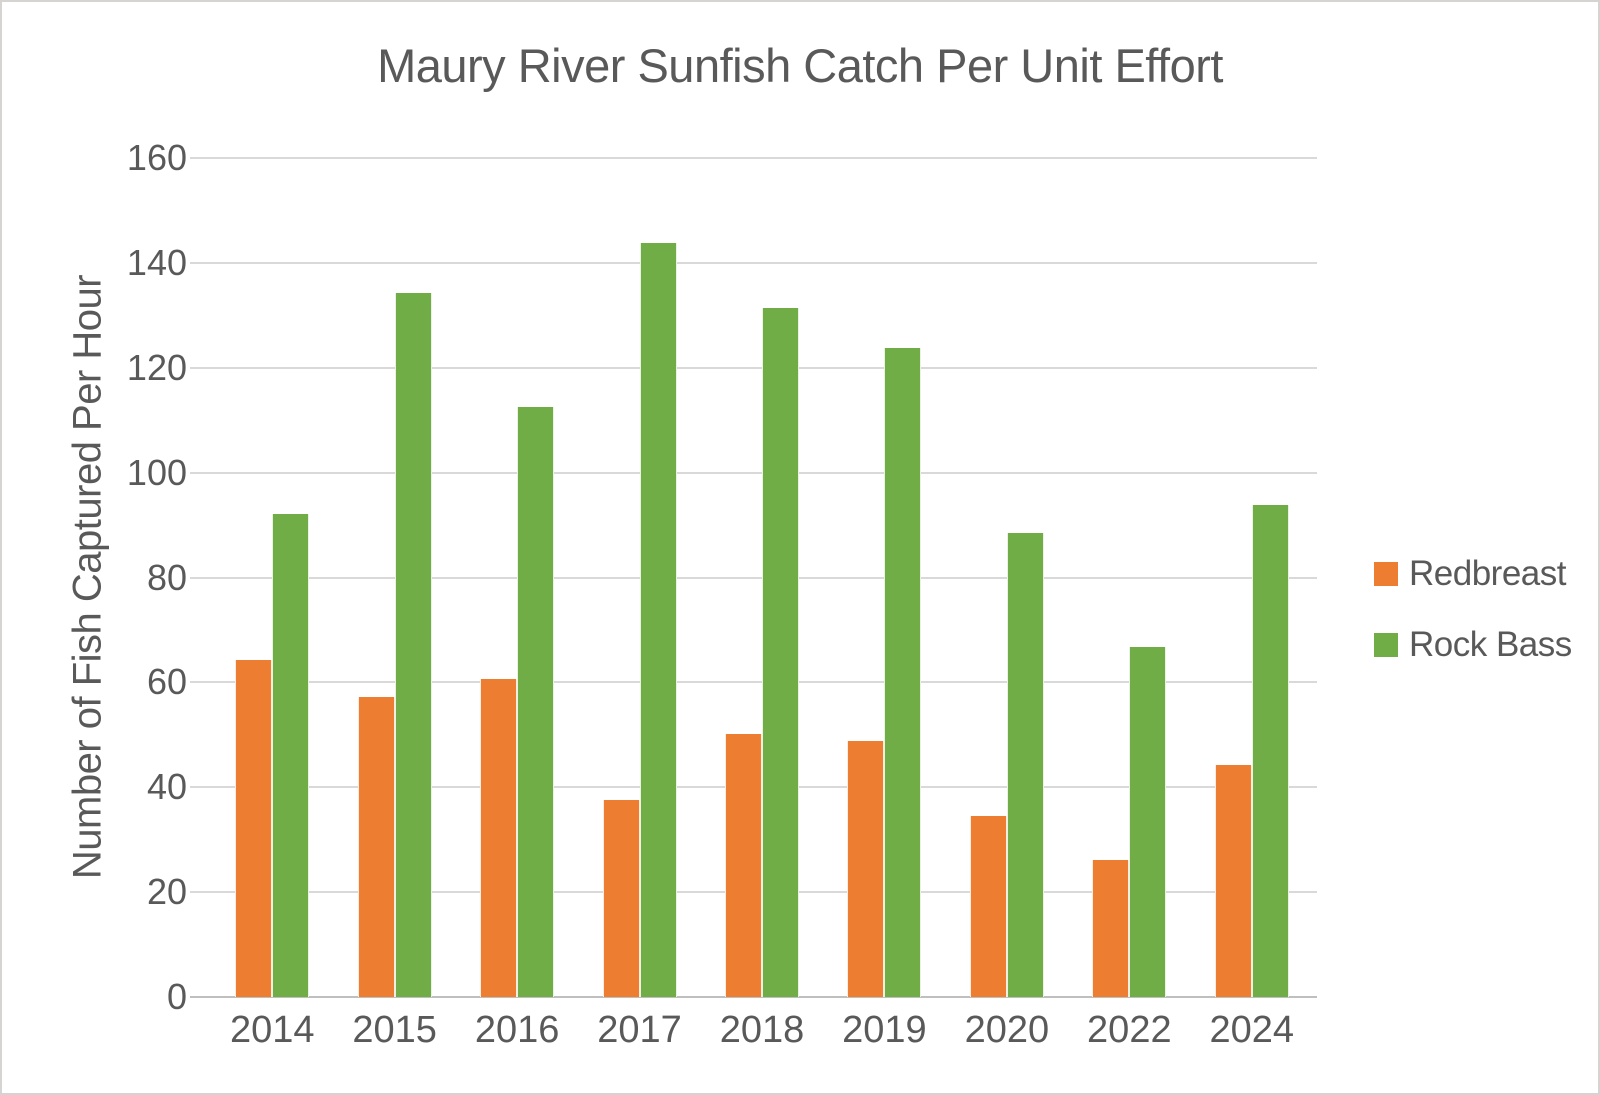  What do you see at coordinates (176, 996) in the screenshot?
I see `y-tick-label-0: 0` at bounding box center [176, 996].